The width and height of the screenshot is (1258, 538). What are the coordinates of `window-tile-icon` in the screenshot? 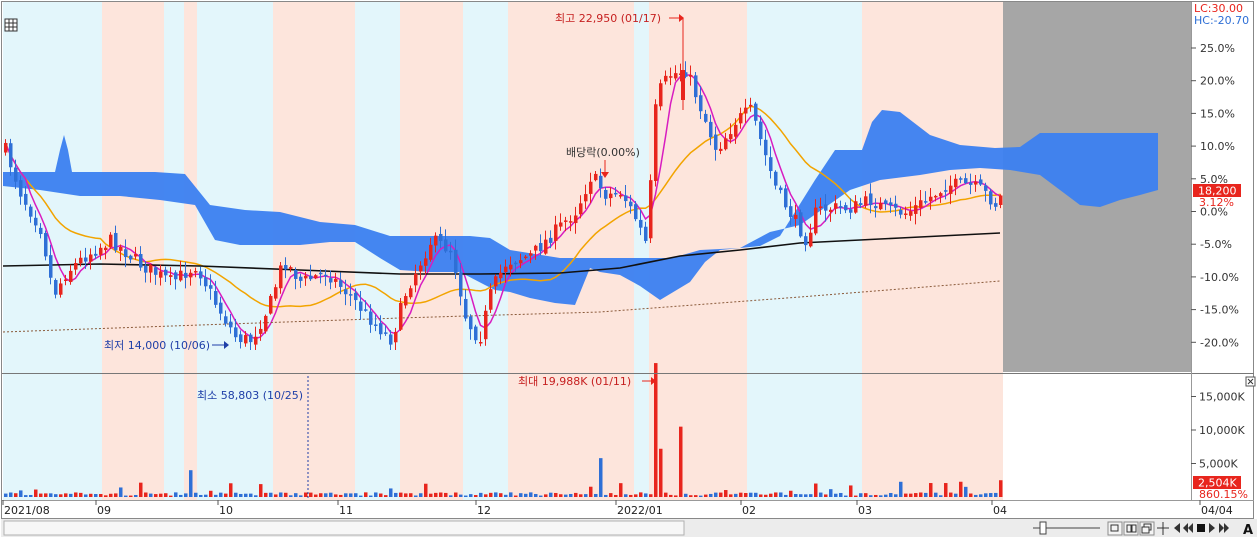 It's located at (1131, 528).